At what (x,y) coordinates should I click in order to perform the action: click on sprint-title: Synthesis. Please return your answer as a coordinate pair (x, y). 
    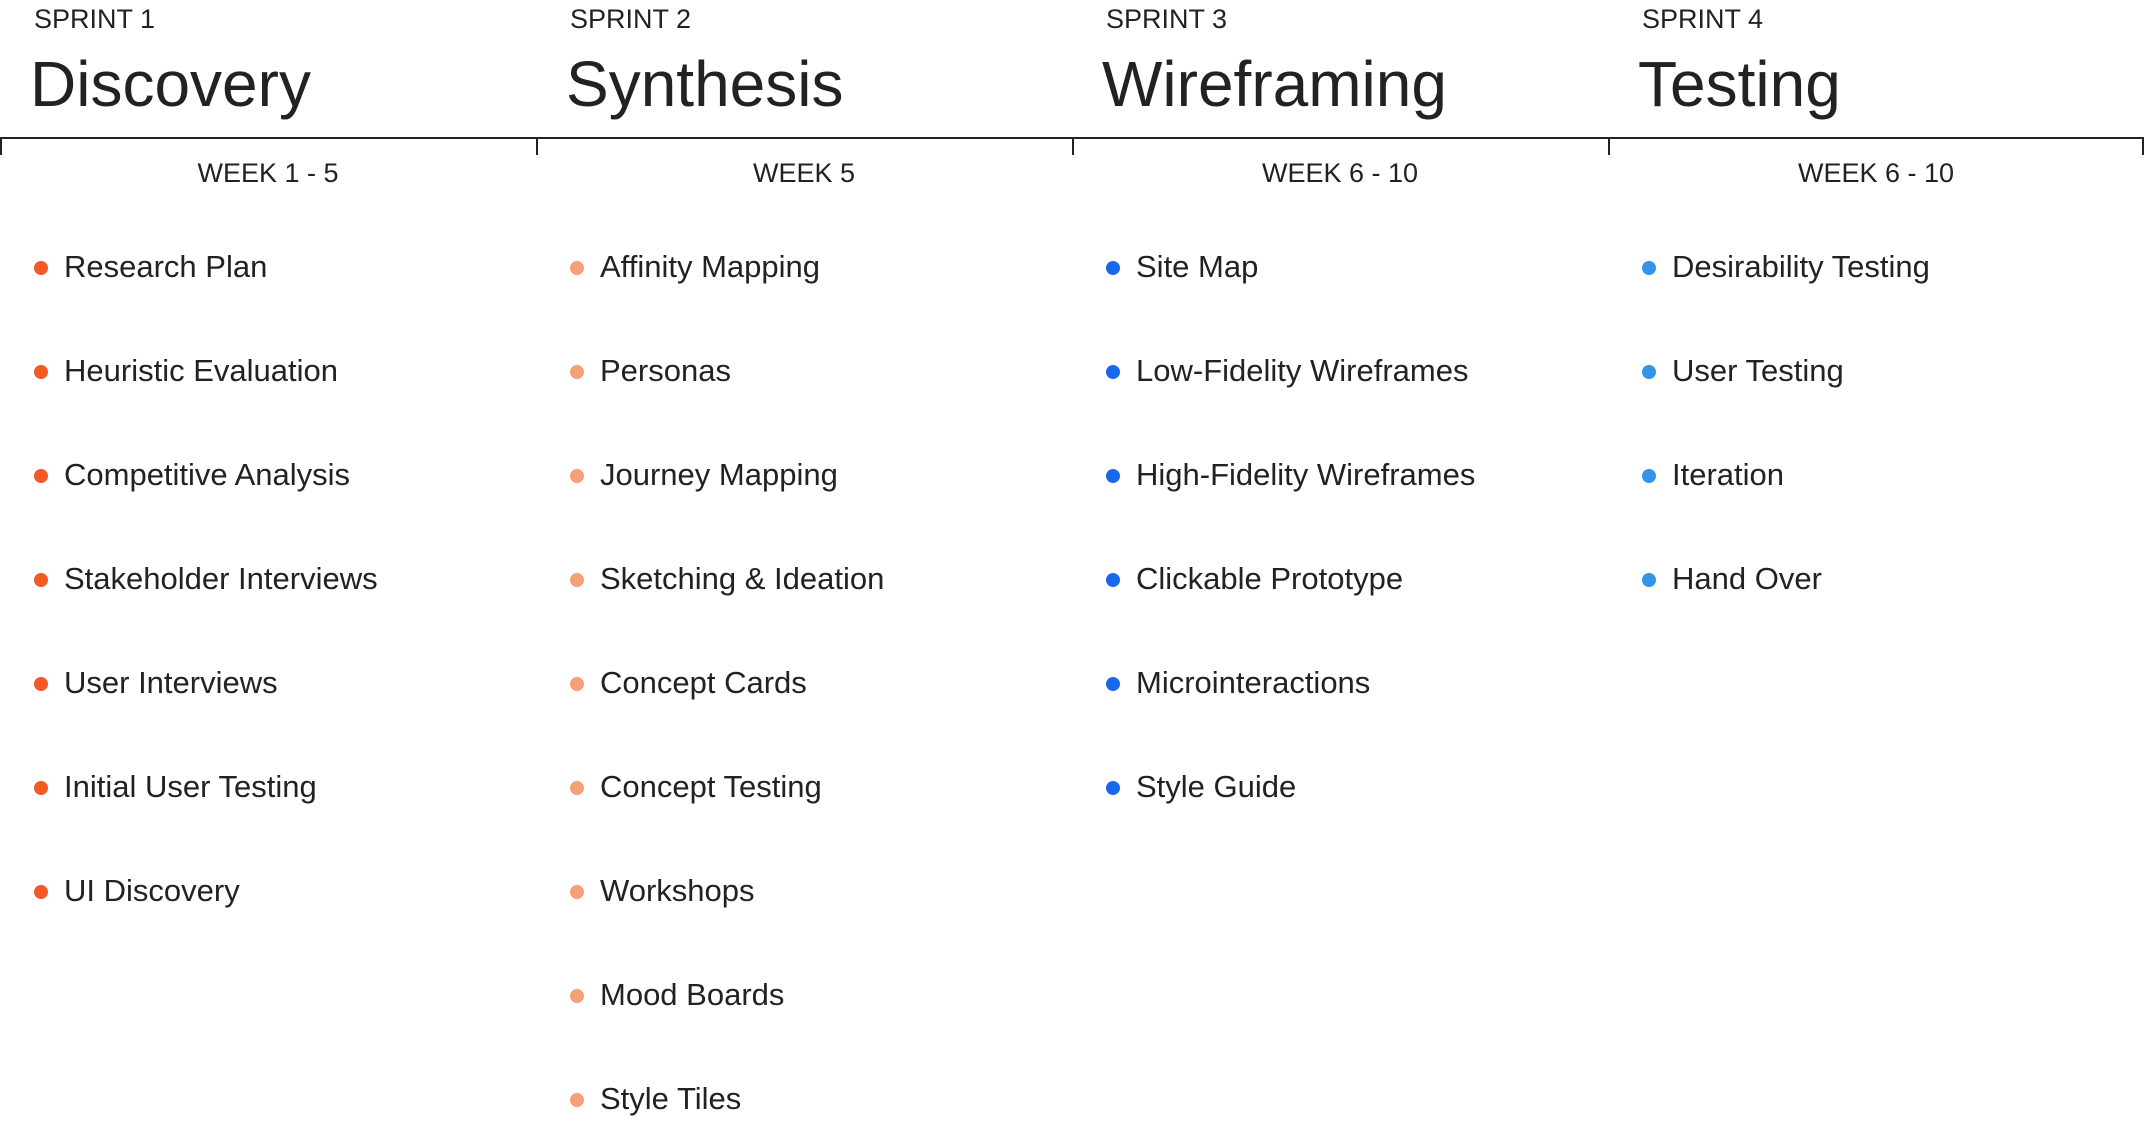
    Looking at the image, I should click on (705, 84).